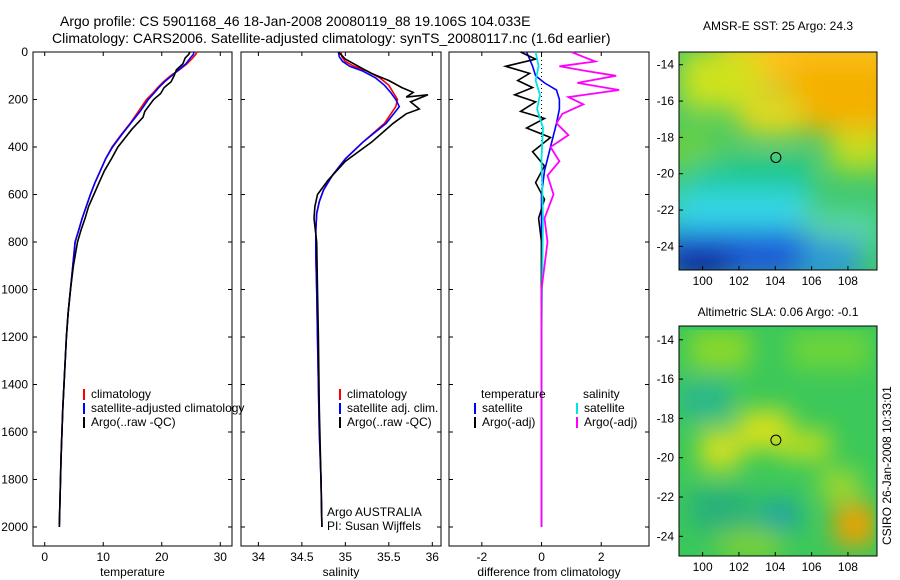  Describe the element at coordinates (302, 557) in the screenshot. I see `x-tick-label: 34.5` at that location.